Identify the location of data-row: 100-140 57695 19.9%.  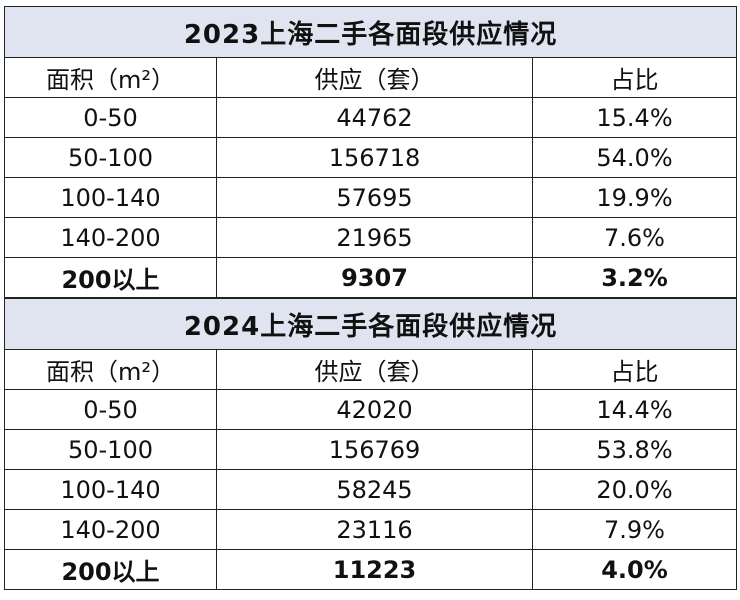
(371, 197).